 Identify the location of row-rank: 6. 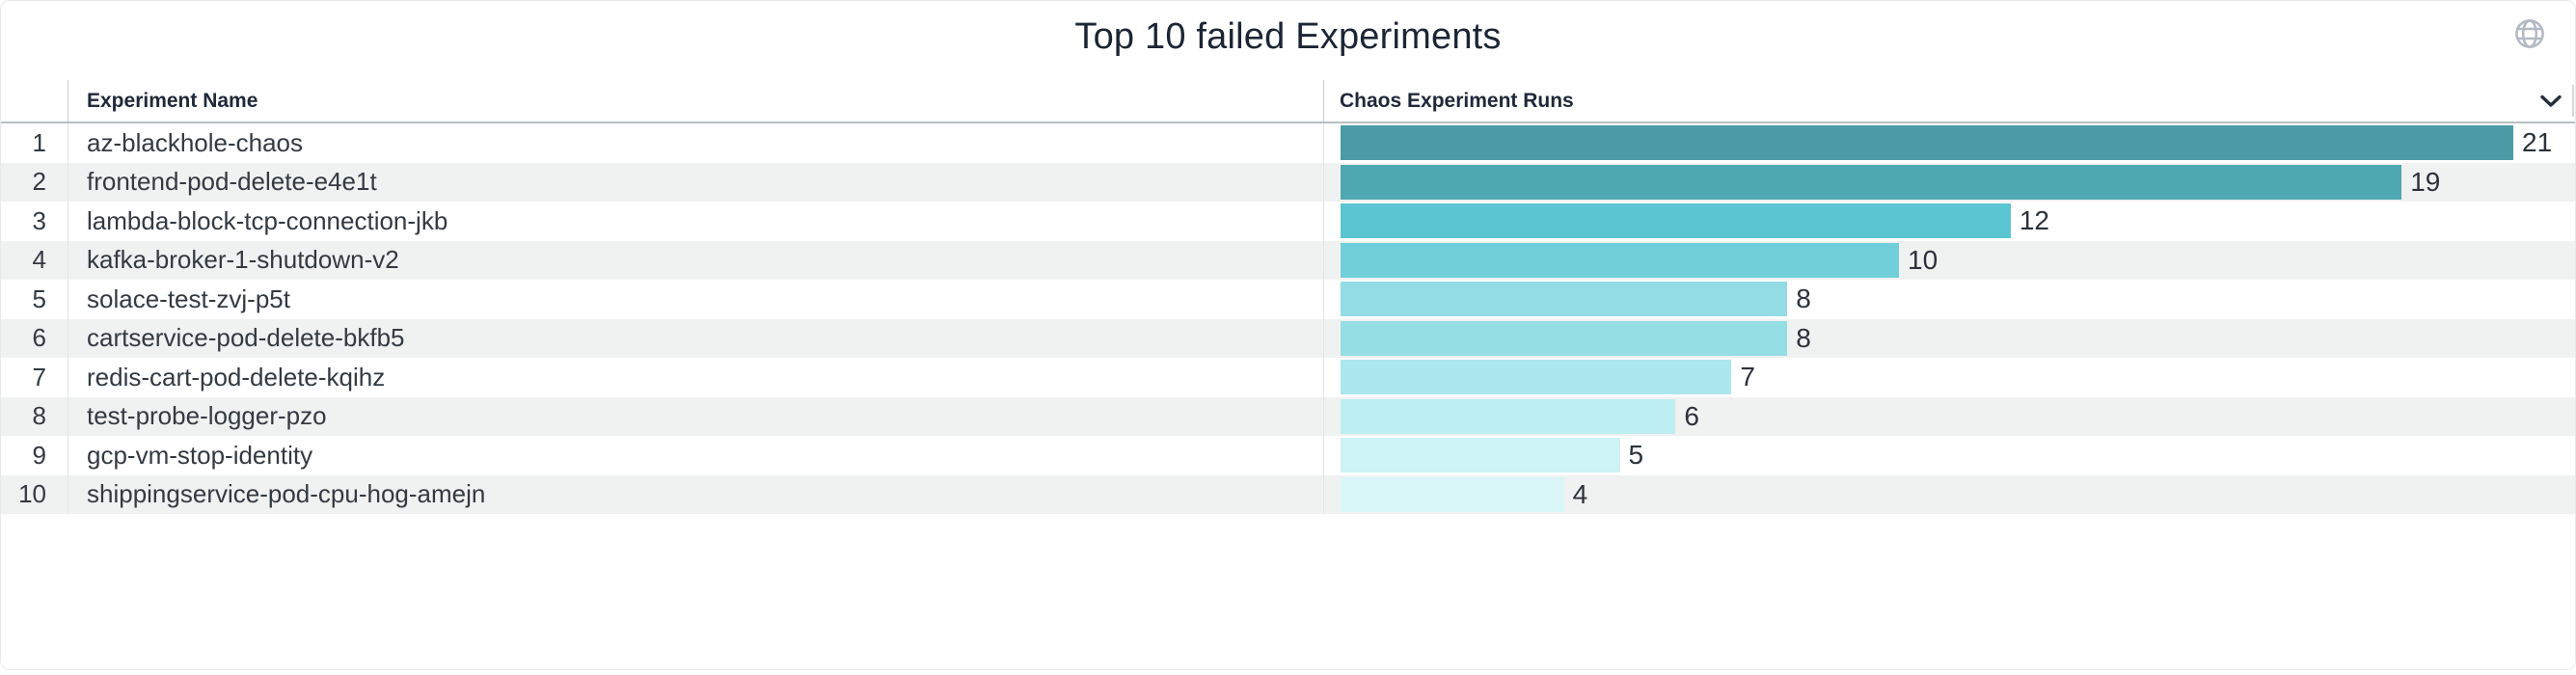
(34, 338).